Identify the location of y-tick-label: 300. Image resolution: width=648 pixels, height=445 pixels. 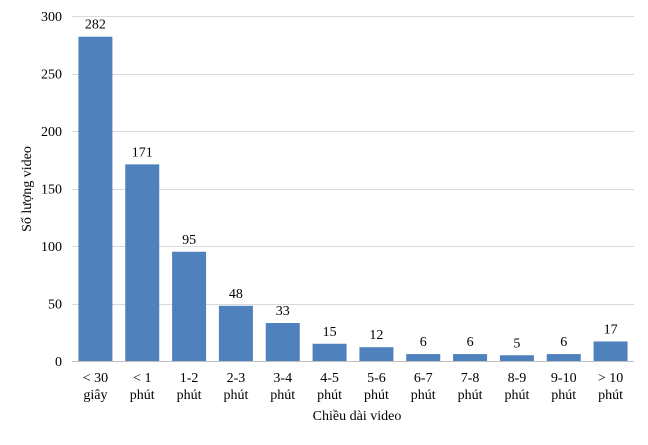
(51, 17).